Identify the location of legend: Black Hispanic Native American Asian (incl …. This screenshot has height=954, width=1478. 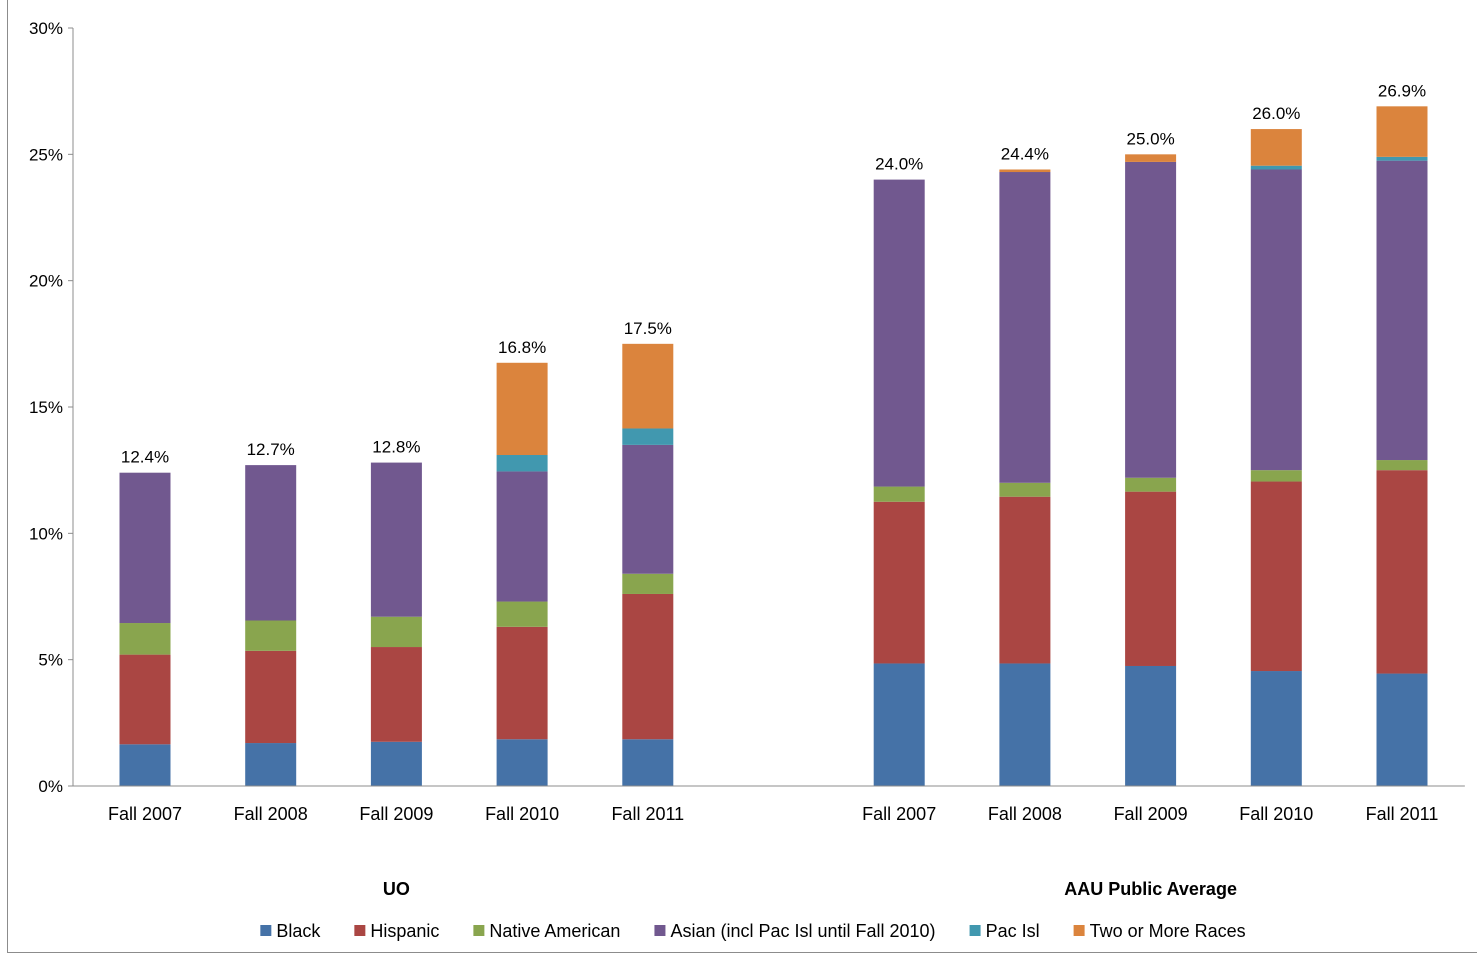
(753, 931).